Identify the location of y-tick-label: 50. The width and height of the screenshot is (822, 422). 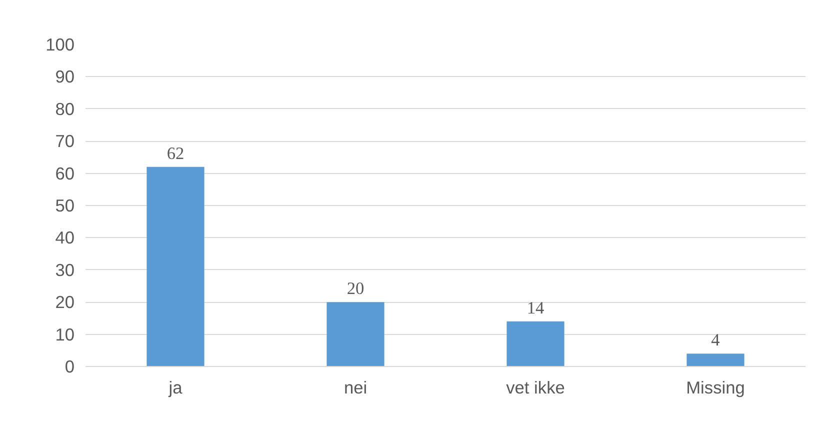
(65, 206).